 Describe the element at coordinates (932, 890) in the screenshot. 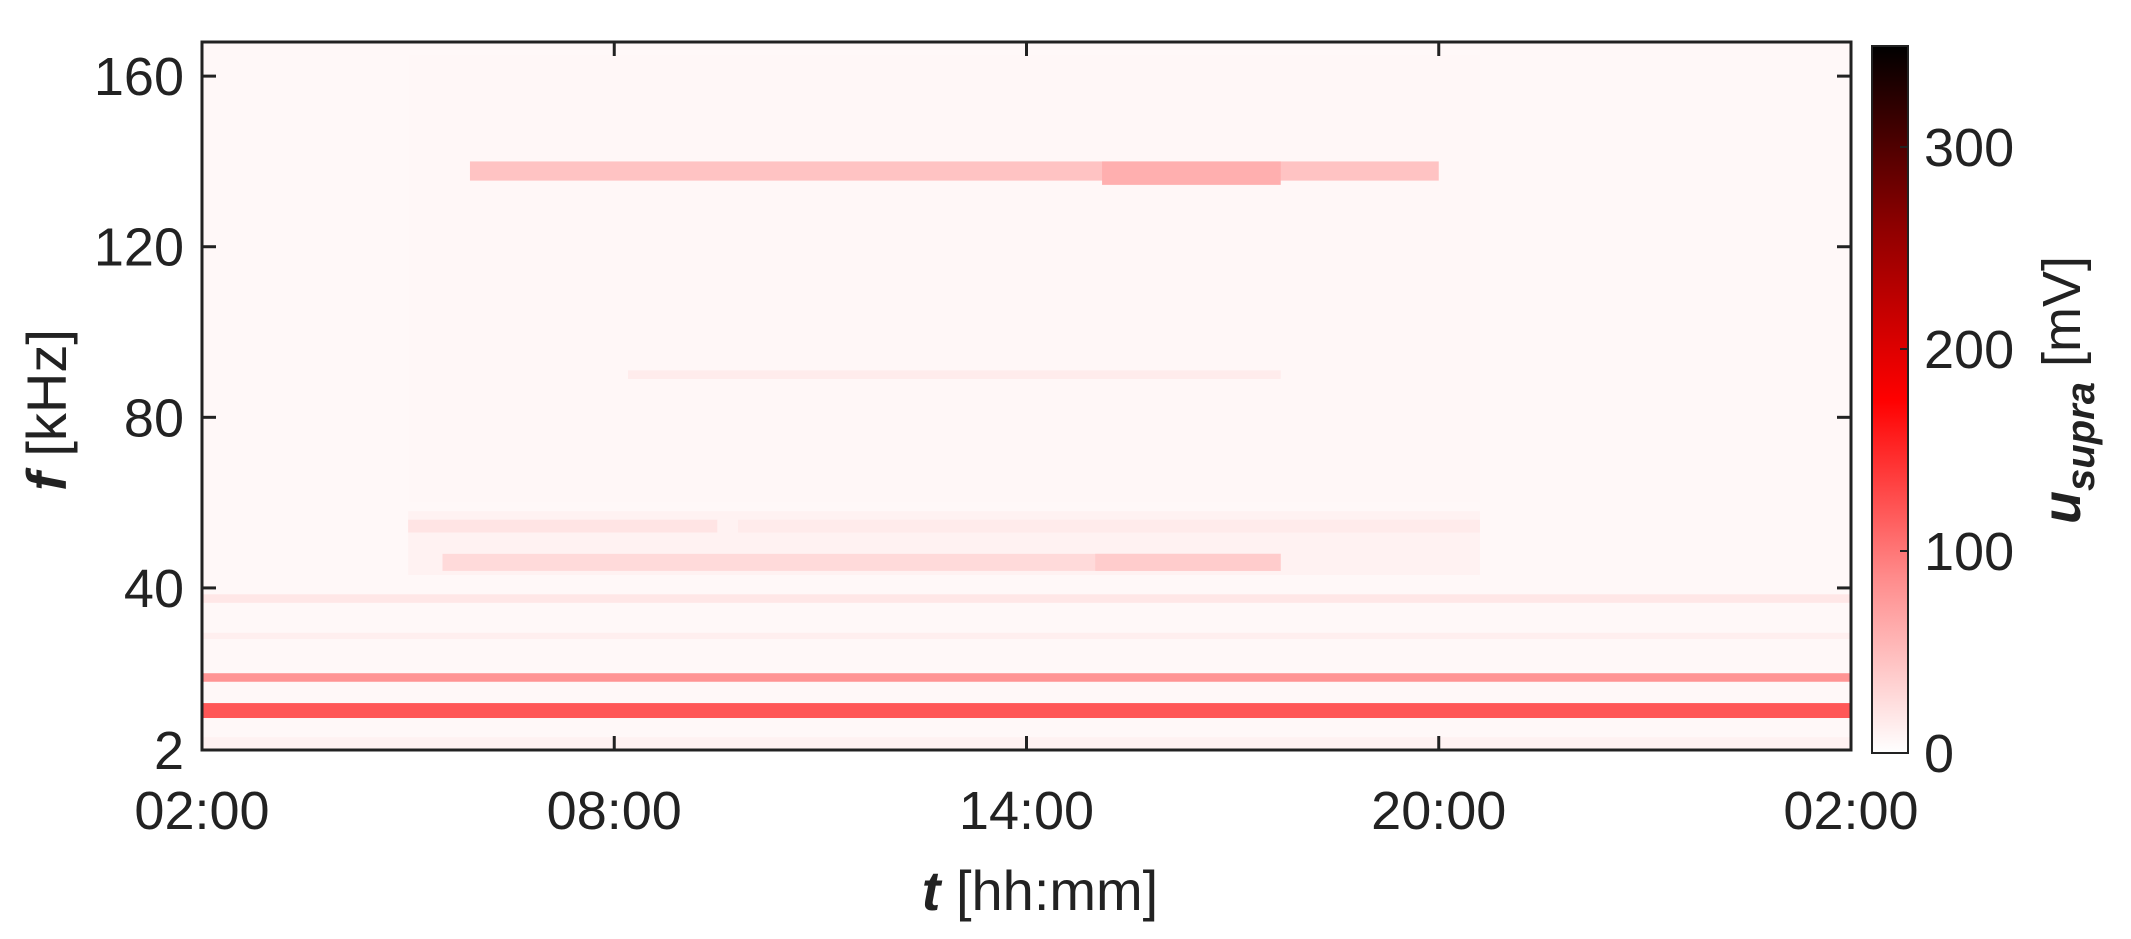

I see `x-axis-symbol: t` at that location.